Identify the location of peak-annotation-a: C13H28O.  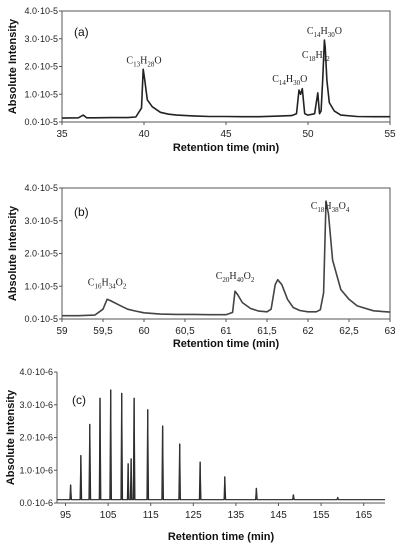
(143, 61).